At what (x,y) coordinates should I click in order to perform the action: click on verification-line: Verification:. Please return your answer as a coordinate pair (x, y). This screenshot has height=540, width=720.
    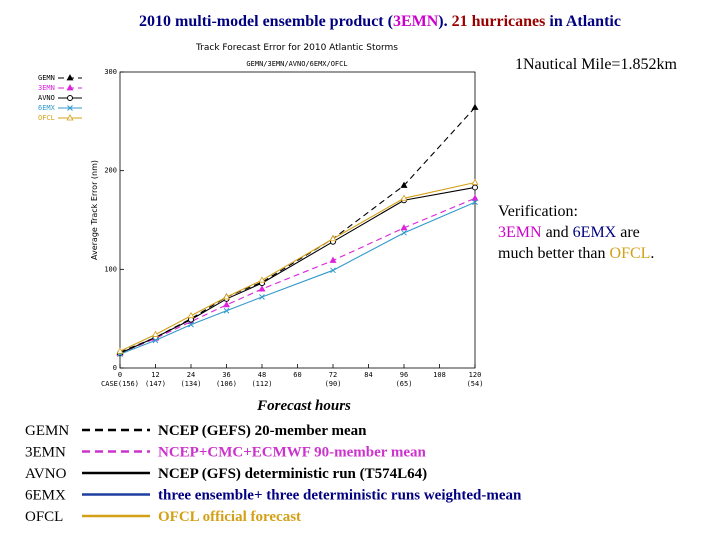
    Looking at the image, I should click on (538, 211).